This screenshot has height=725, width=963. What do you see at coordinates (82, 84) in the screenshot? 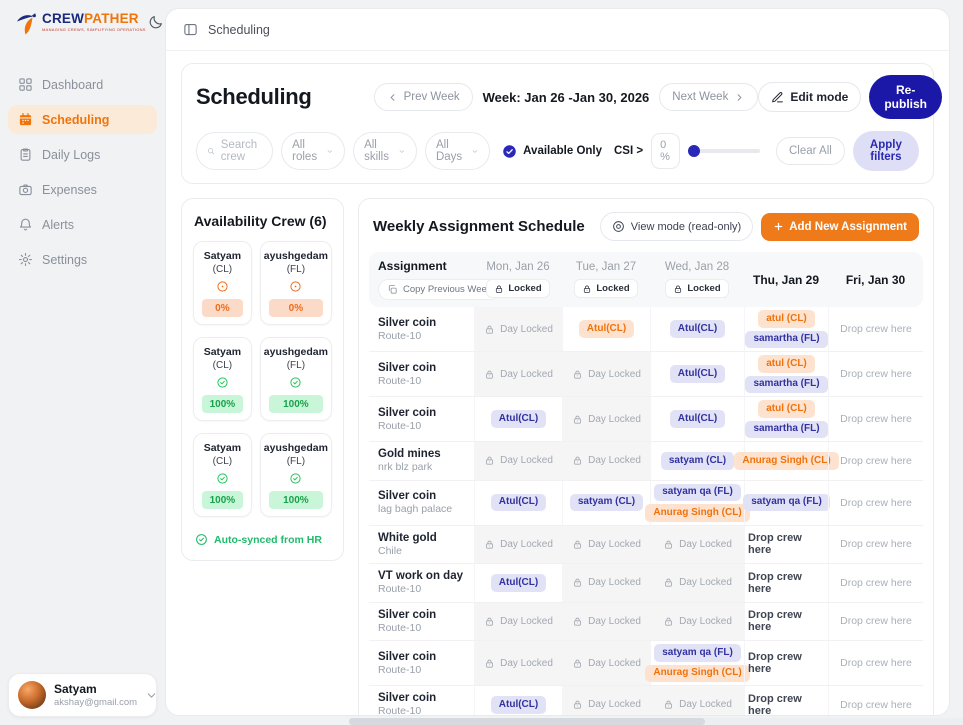
I see `sidebar-item-dashboard: Dashboard` at bounding box center [82, 84].